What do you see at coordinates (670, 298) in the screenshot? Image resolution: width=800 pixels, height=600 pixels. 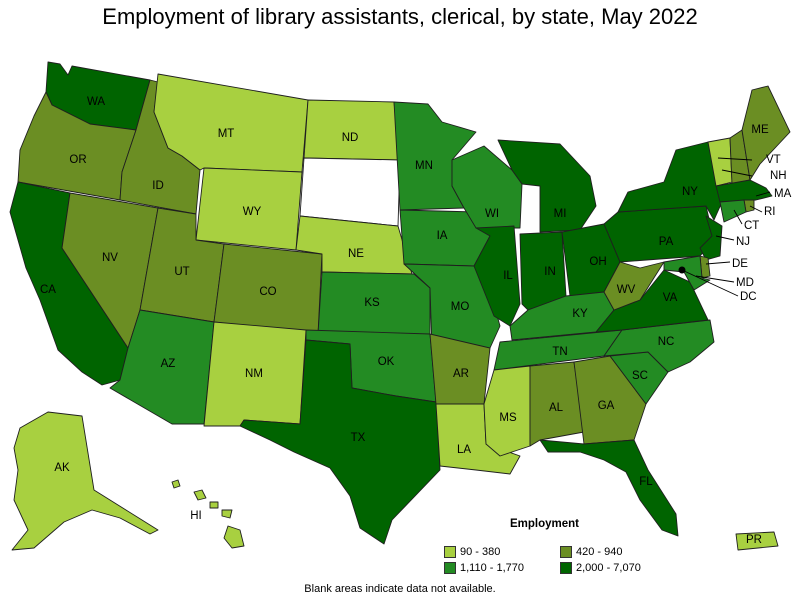 I see `state-label-va: VA` at bounding box center [670, 298].